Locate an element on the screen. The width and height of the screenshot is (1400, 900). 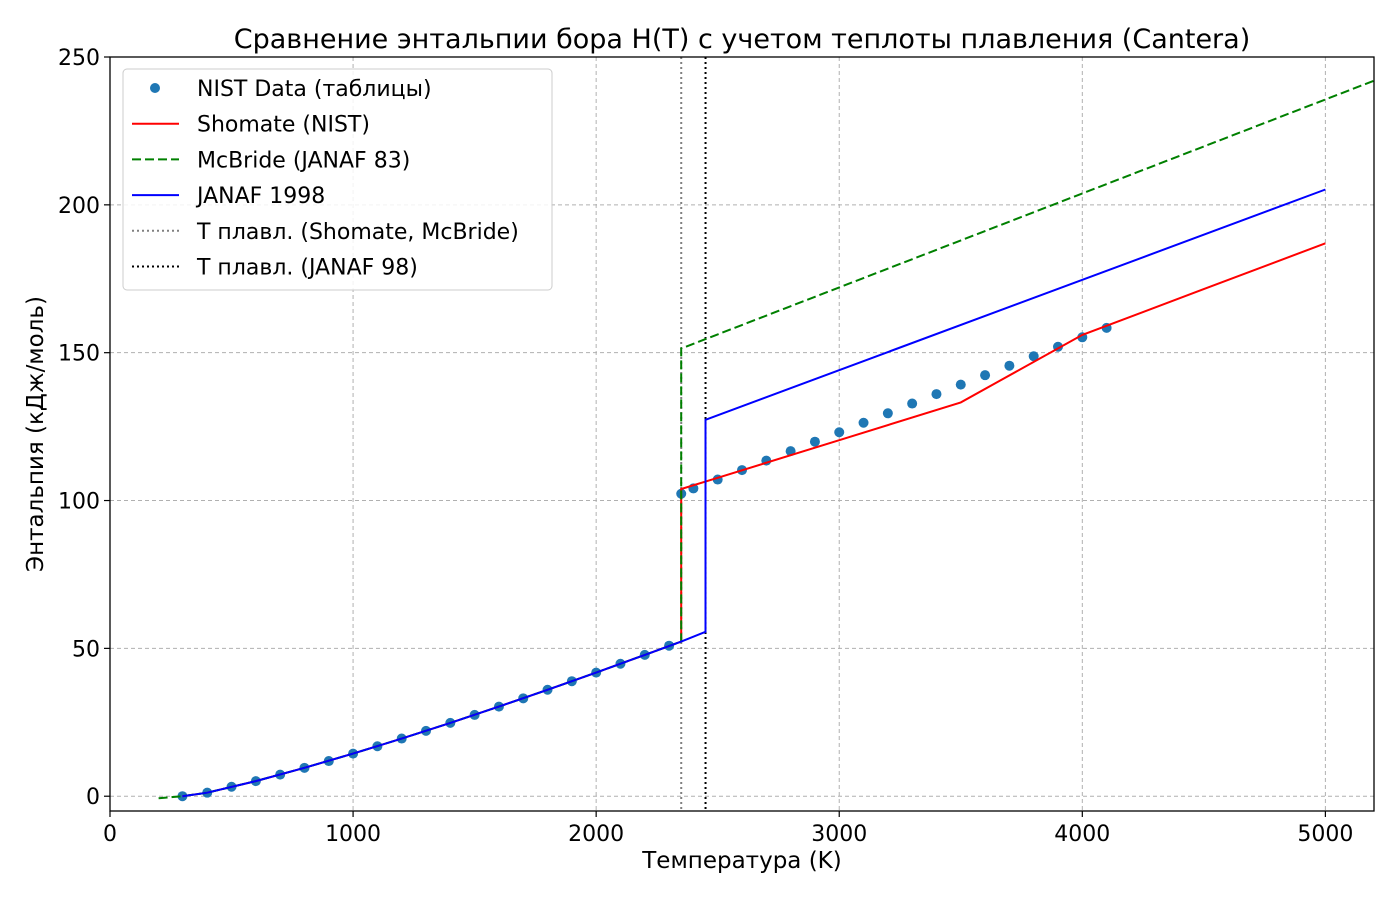
y-tick-label: 250 is located at coordinates (79, 58).